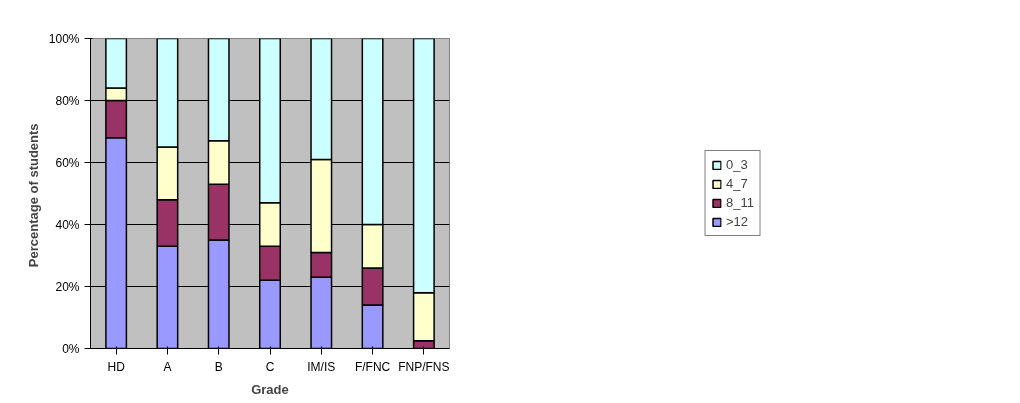 The height and width of the screenshot is (403, 1020). What do you see at coordinates (67, 224) in the screenshot?
I see `y-tick-label: 40%` at bounding box center [67, 224].